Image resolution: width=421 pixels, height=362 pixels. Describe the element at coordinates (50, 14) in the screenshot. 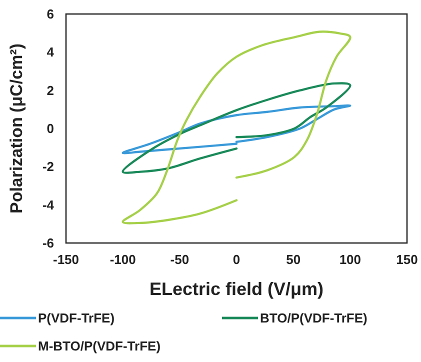

I see `y-tick-label: 6` at that location.